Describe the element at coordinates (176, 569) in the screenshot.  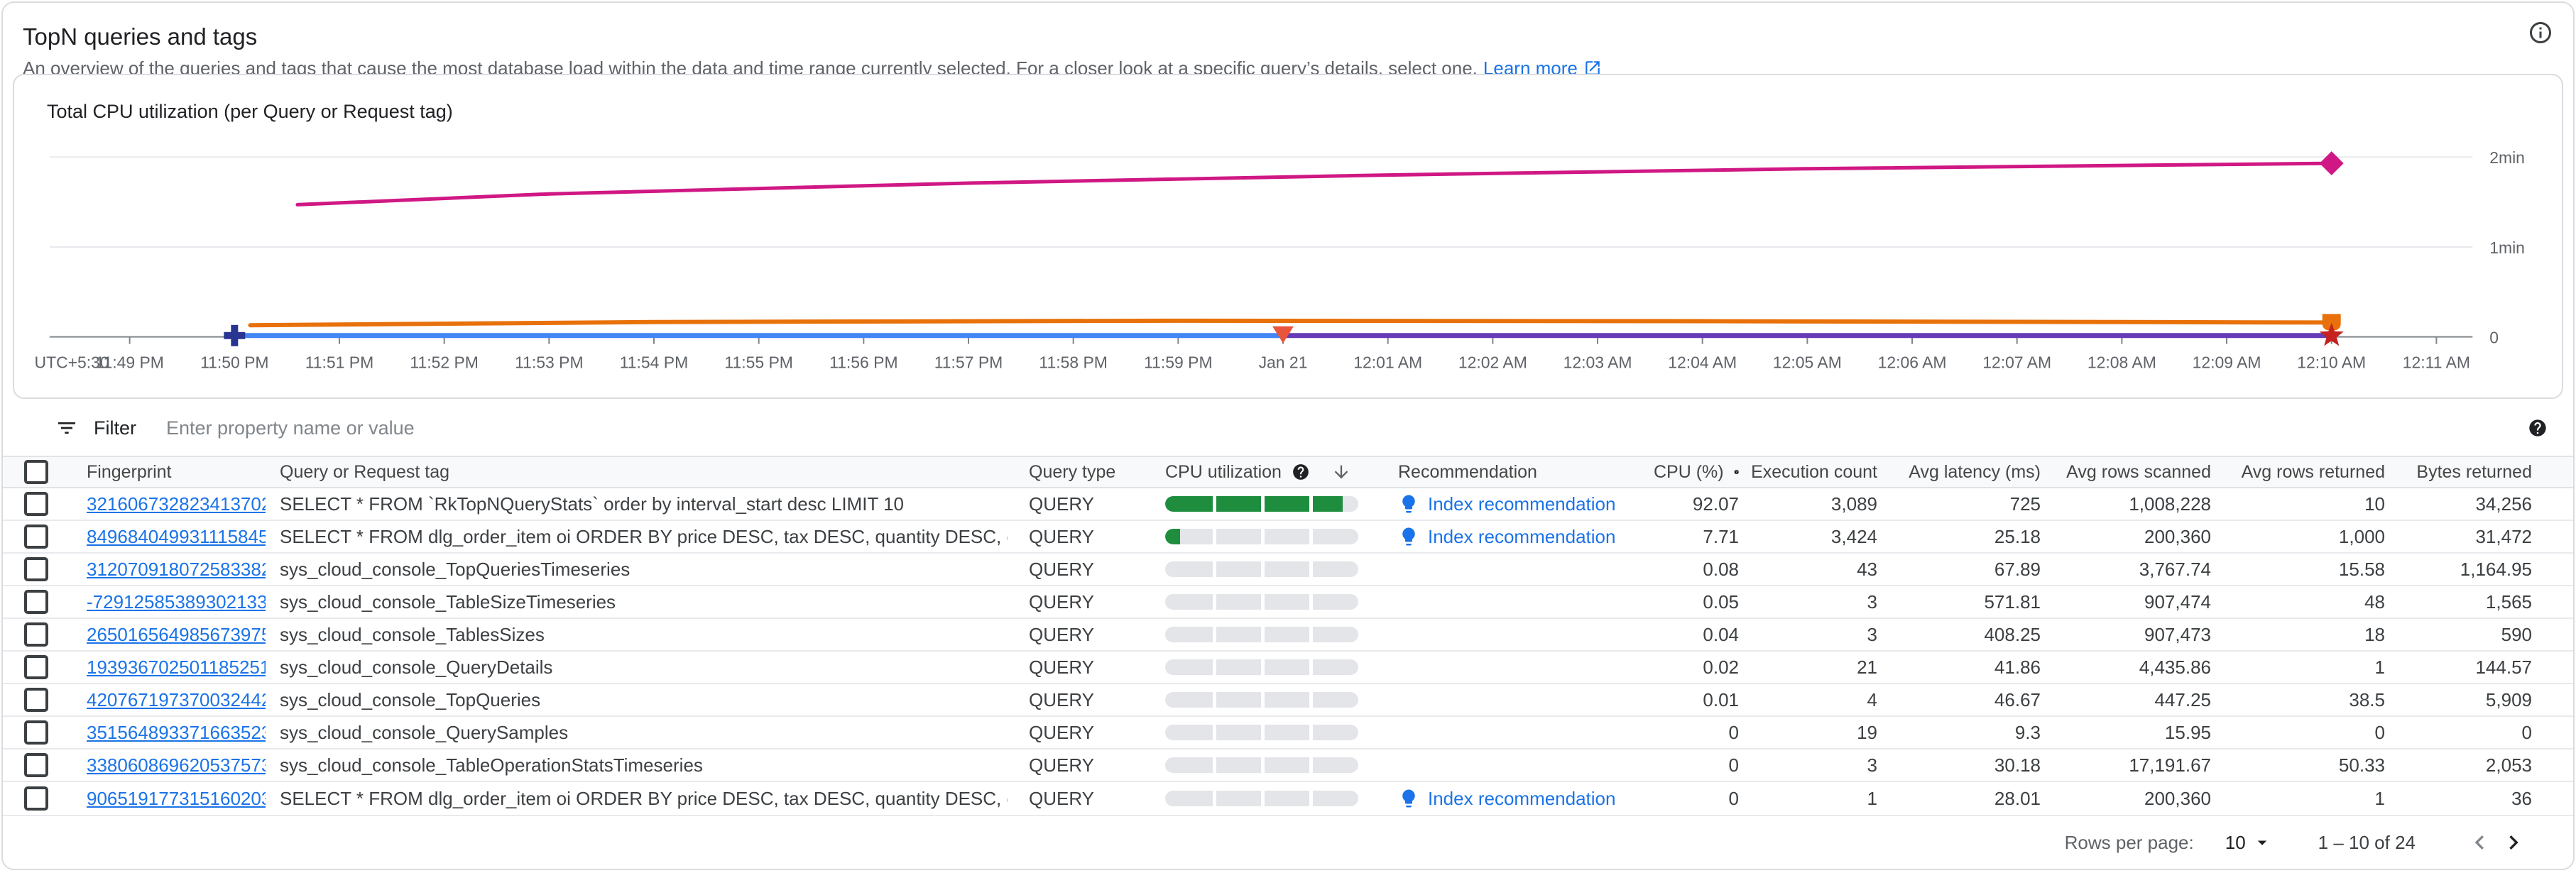
I see `fingerprint-link: 312070918072583382` at that location.